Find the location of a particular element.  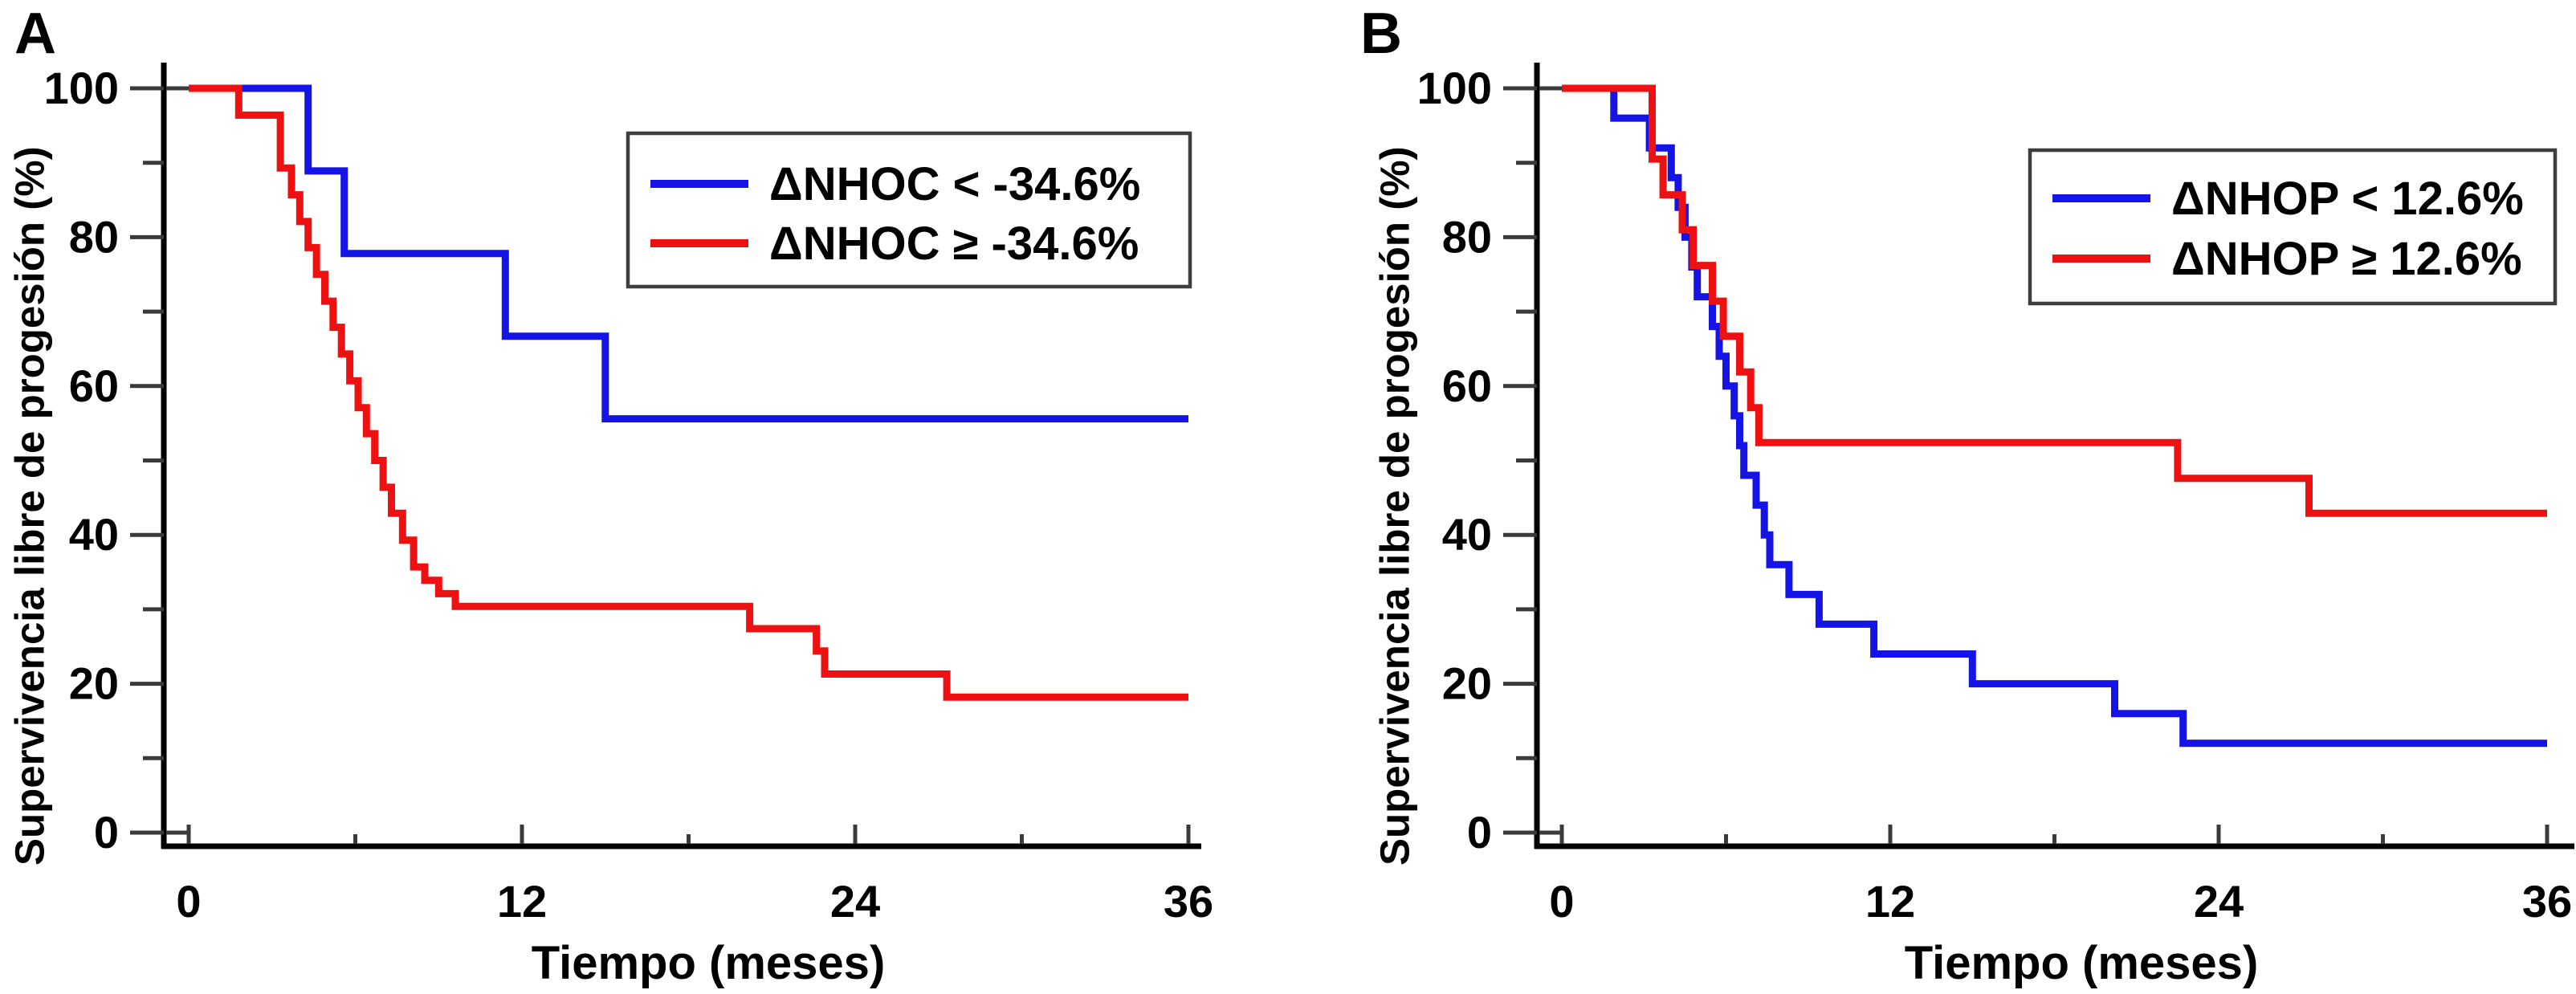

legend-label: ΔNHOP < 12.6% is located at coordinates (2347, 199).